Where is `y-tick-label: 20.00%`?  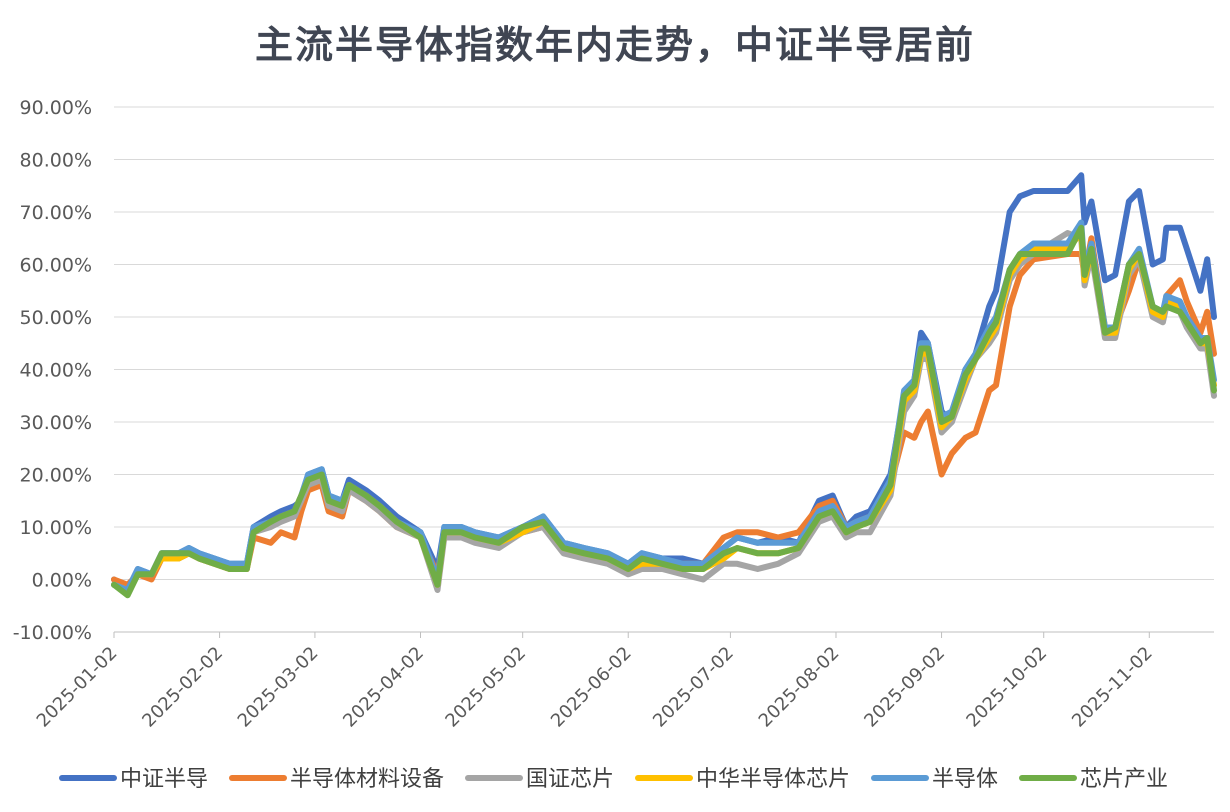 y-tick-label: 20.00% is located at coordinates (56, 476).